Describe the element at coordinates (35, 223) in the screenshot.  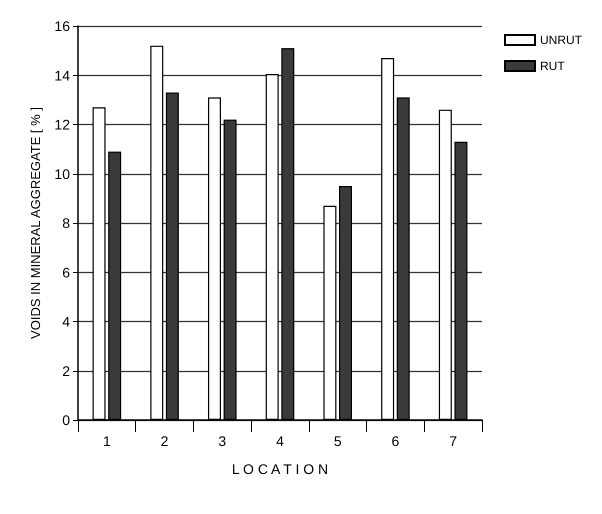
I see `y-axis-title: VOIDS IN MINERAL AGGREGATE [ % ]` at that location.